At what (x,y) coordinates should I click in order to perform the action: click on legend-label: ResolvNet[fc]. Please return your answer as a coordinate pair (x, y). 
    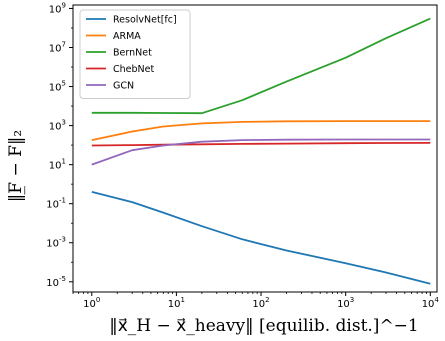
    Looking at the image, I should click on (145, 20).